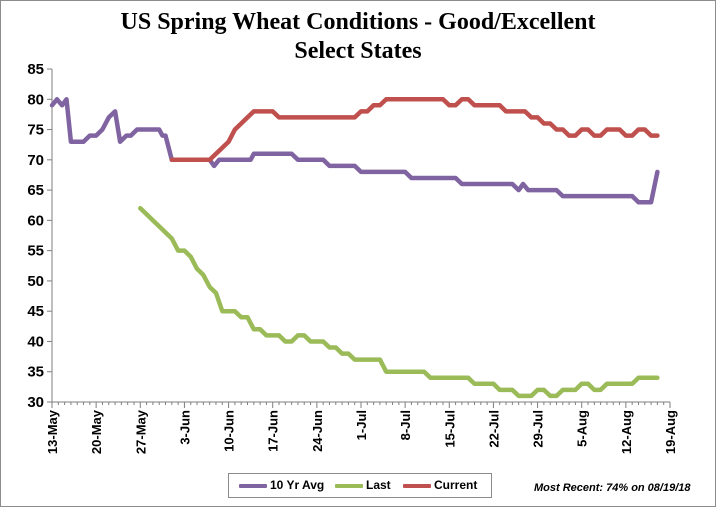  Describe the element at coordinates (449, 429) in the screenshot. I see `x-tick-label-15-jul: 15-Jul` at that location.